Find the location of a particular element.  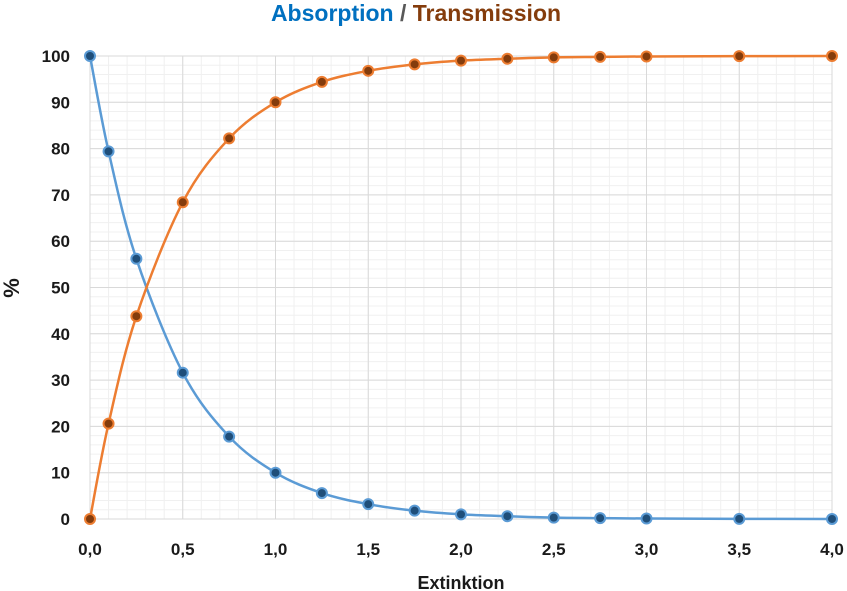

x-axis-ticks: 0,0 0,5 1,0 1,5 2,0 2,5 3,0 3,5 4,0 is located at coordinates (461, 549).